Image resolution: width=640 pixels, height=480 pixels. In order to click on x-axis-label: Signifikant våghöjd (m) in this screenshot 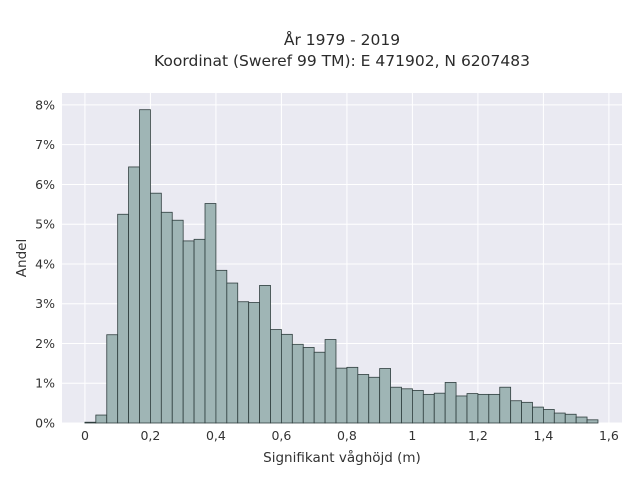, I will do `click(342, 457)`.